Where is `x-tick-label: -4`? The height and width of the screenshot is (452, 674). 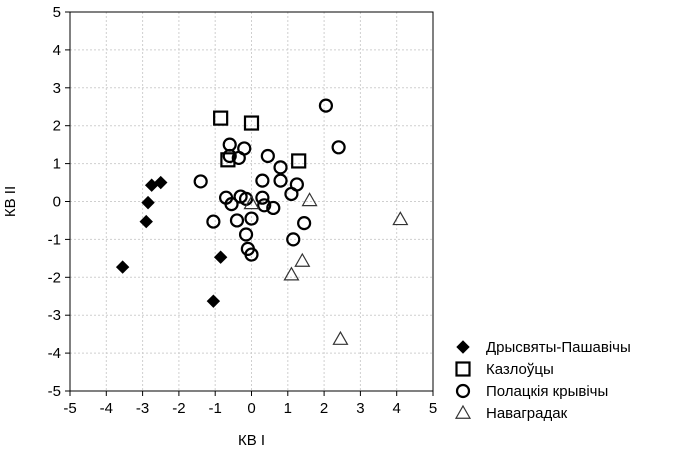 x-tick-label: -4 is located at coordinates (106, 408).